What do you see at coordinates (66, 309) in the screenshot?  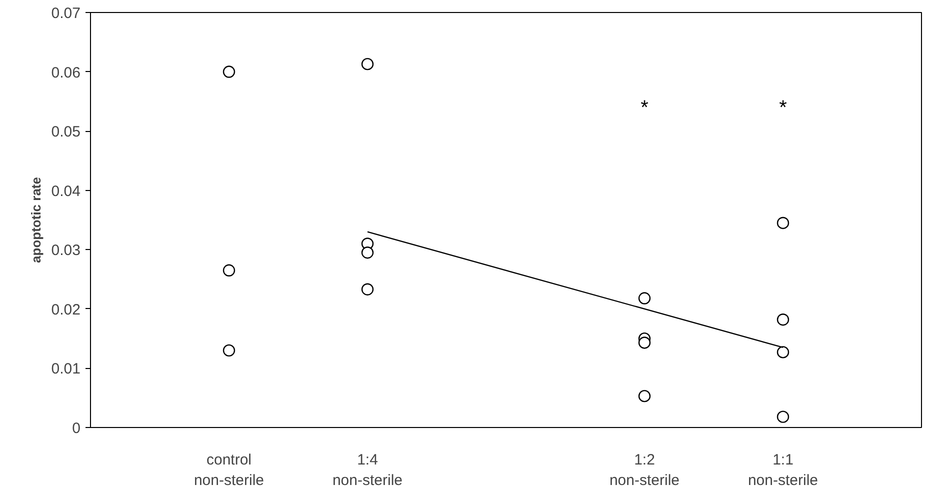 I see `y-tick-label: 0.02` at bounding box center [66, 309].